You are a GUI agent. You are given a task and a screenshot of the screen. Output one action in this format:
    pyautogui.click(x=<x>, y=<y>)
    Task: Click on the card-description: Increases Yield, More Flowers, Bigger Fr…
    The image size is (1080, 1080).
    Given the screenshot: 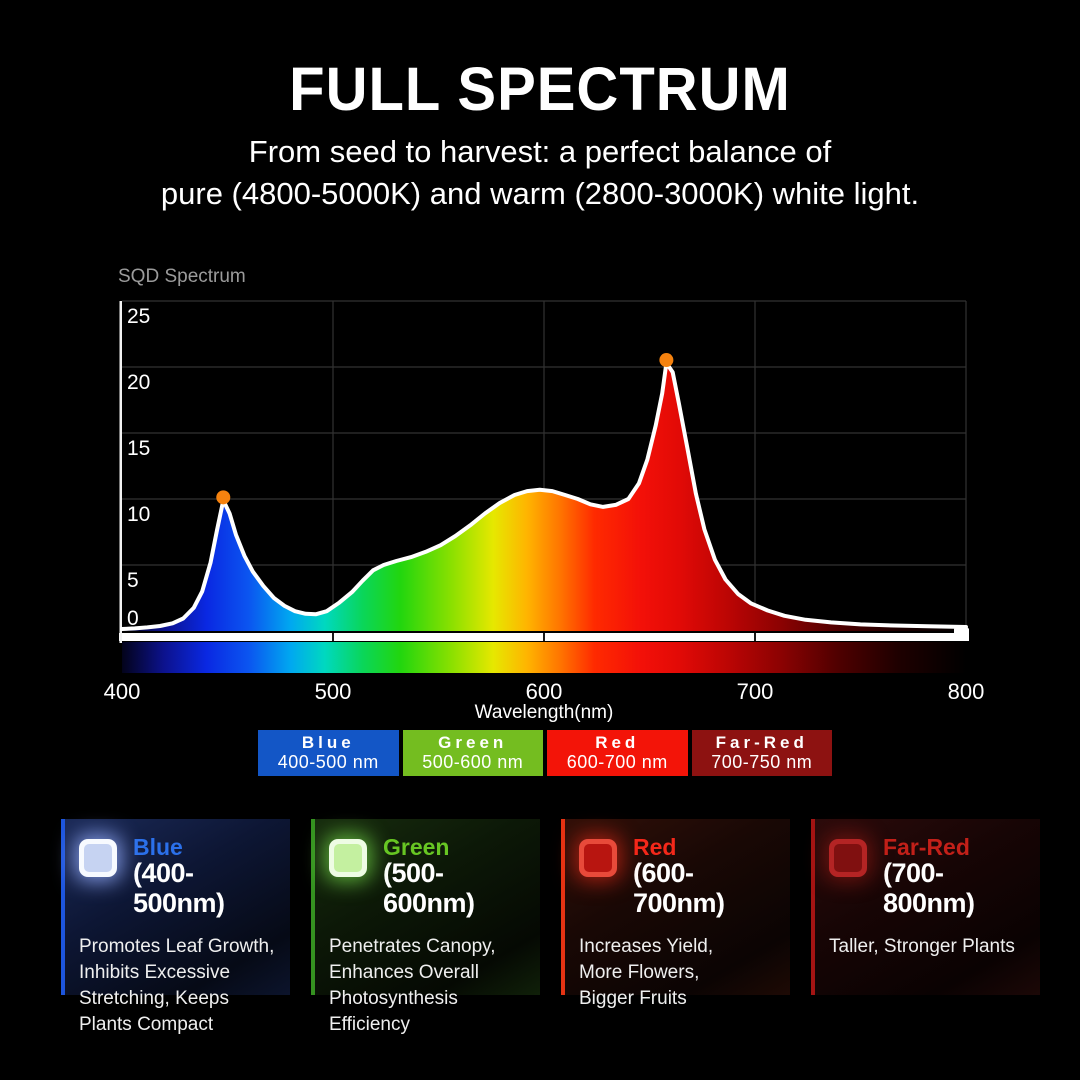 What is the action you would take?
    pyautogui.click(x=646, y=972)
    